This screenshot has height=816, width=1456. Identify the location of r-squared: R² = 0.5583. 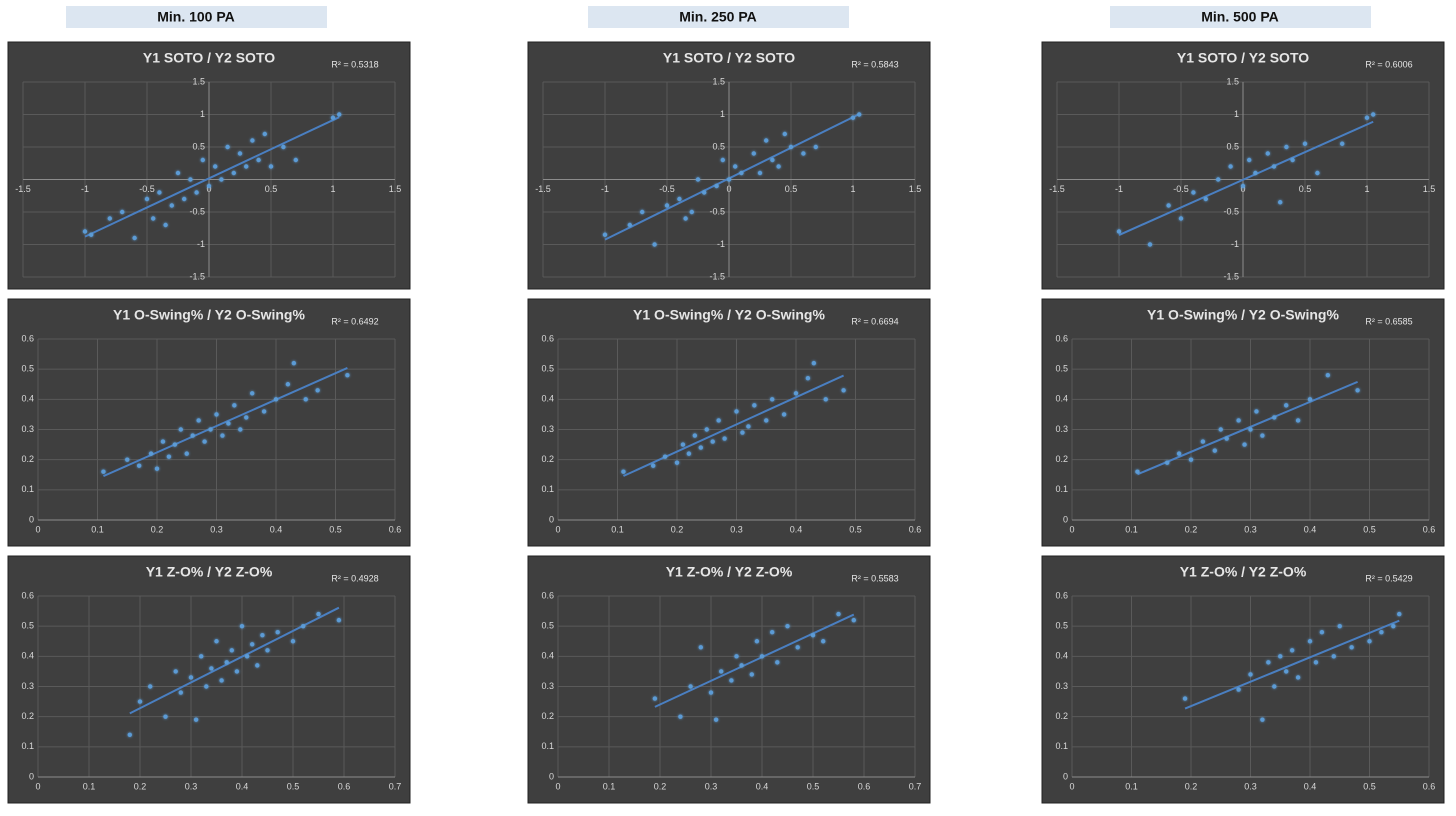
(874, 578).